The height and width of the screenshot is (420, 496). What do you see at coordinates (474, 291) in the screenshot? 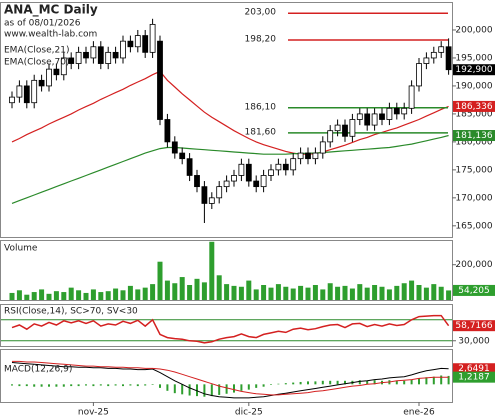
I see `value-box-label: 54,205` at bounding box center [474, 291].